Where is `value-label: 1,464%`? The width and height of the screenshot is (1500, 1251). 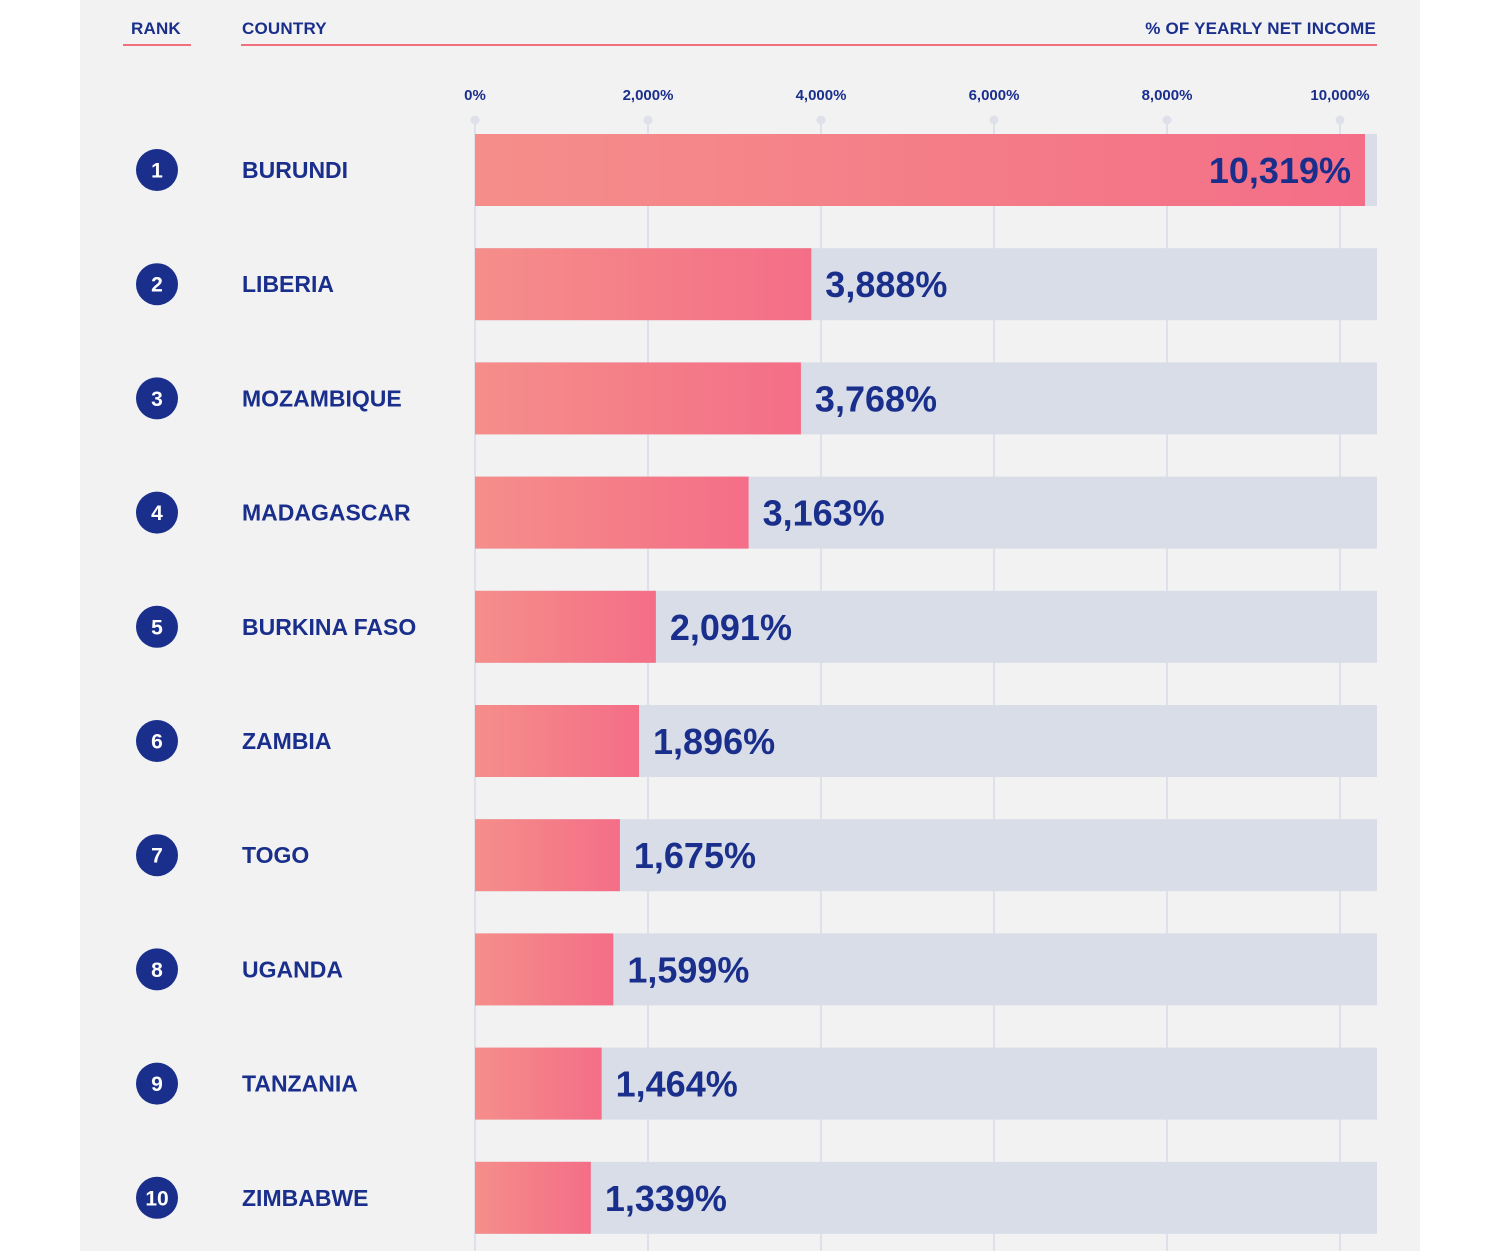
value-label: 1,464% is located at coordinates (677, 1084).